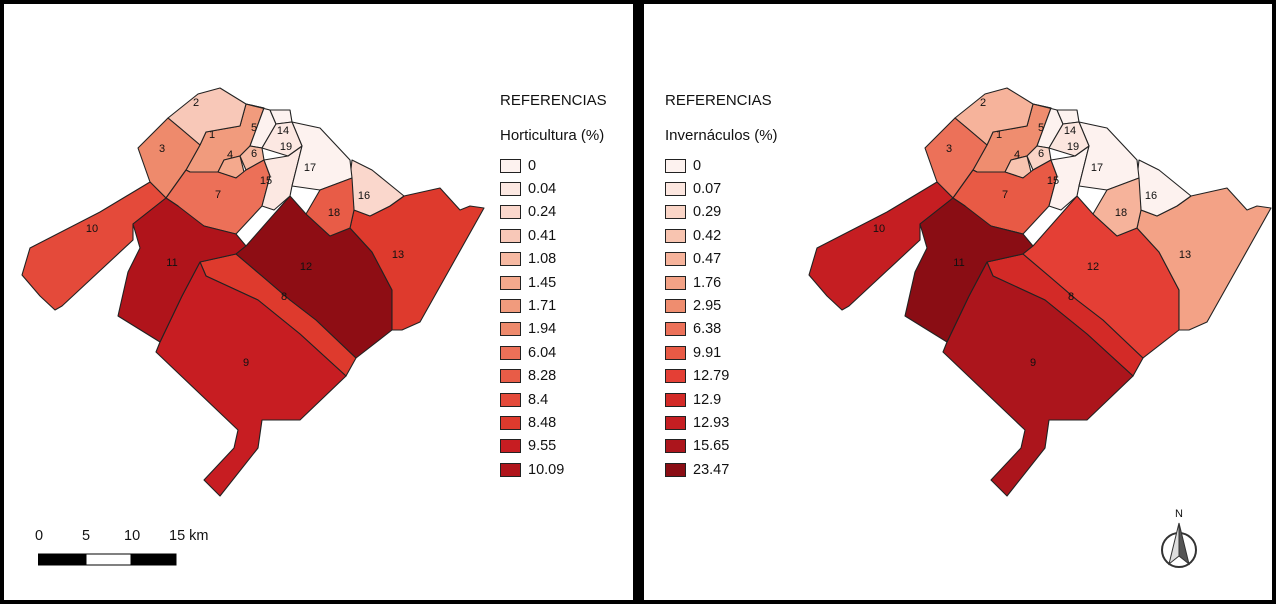 The image size is (1276, 604). Describe the element at coordinates (707, 259) in the screenshot. I see `legend-right-label: 0.47` at that location.